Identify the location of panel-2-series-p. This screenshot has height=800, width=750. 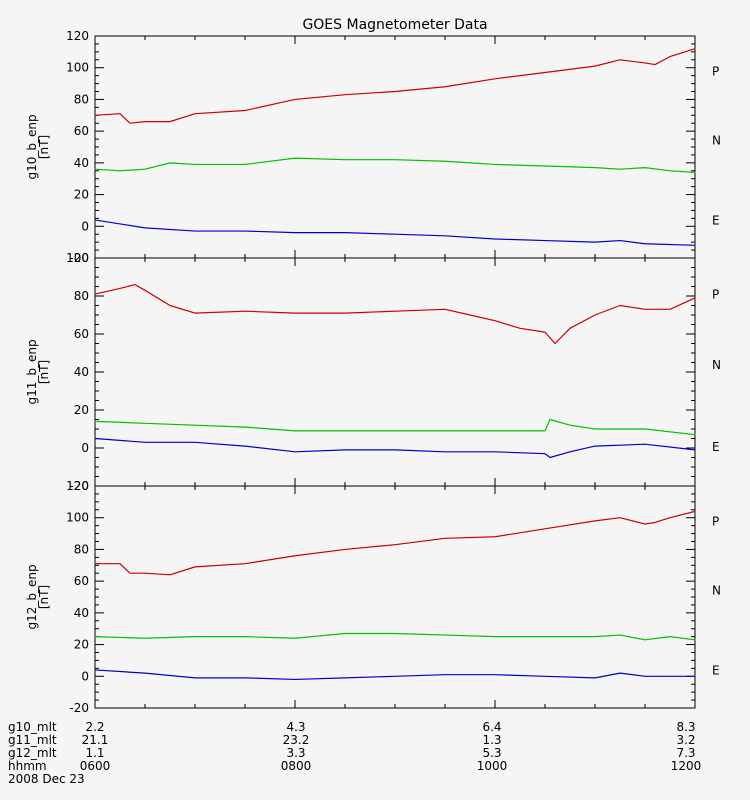
(395, 314).